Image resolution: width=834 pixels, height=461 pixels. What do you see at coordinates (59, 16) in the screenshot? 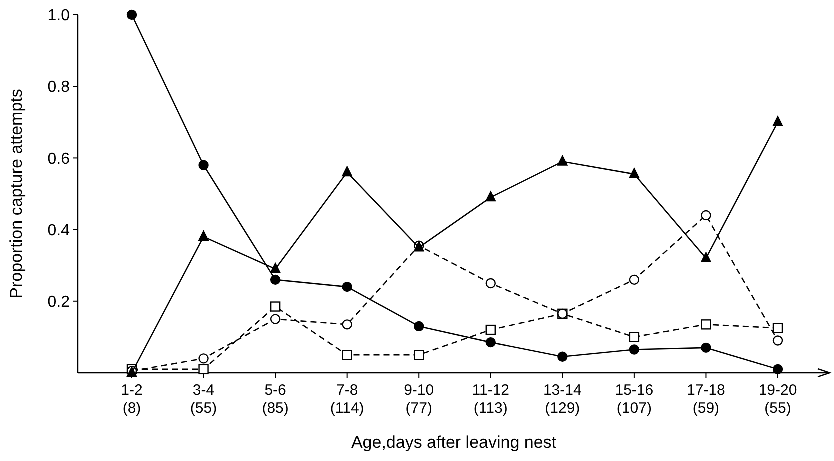
I see `y-tick-label: 1.0` at bounding box center [59, 16].